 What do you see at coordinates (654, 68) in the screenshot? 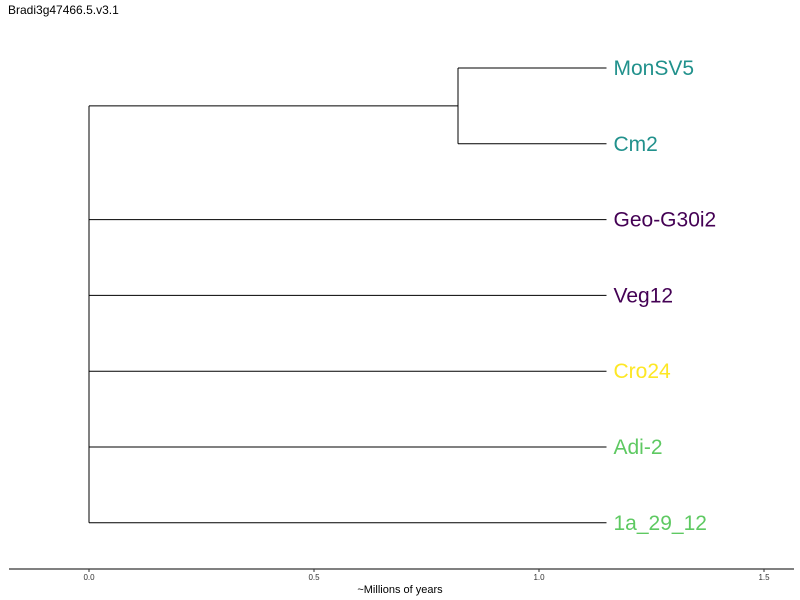
I see `tip-label: MonSV5` at bounding box center [654, 68].